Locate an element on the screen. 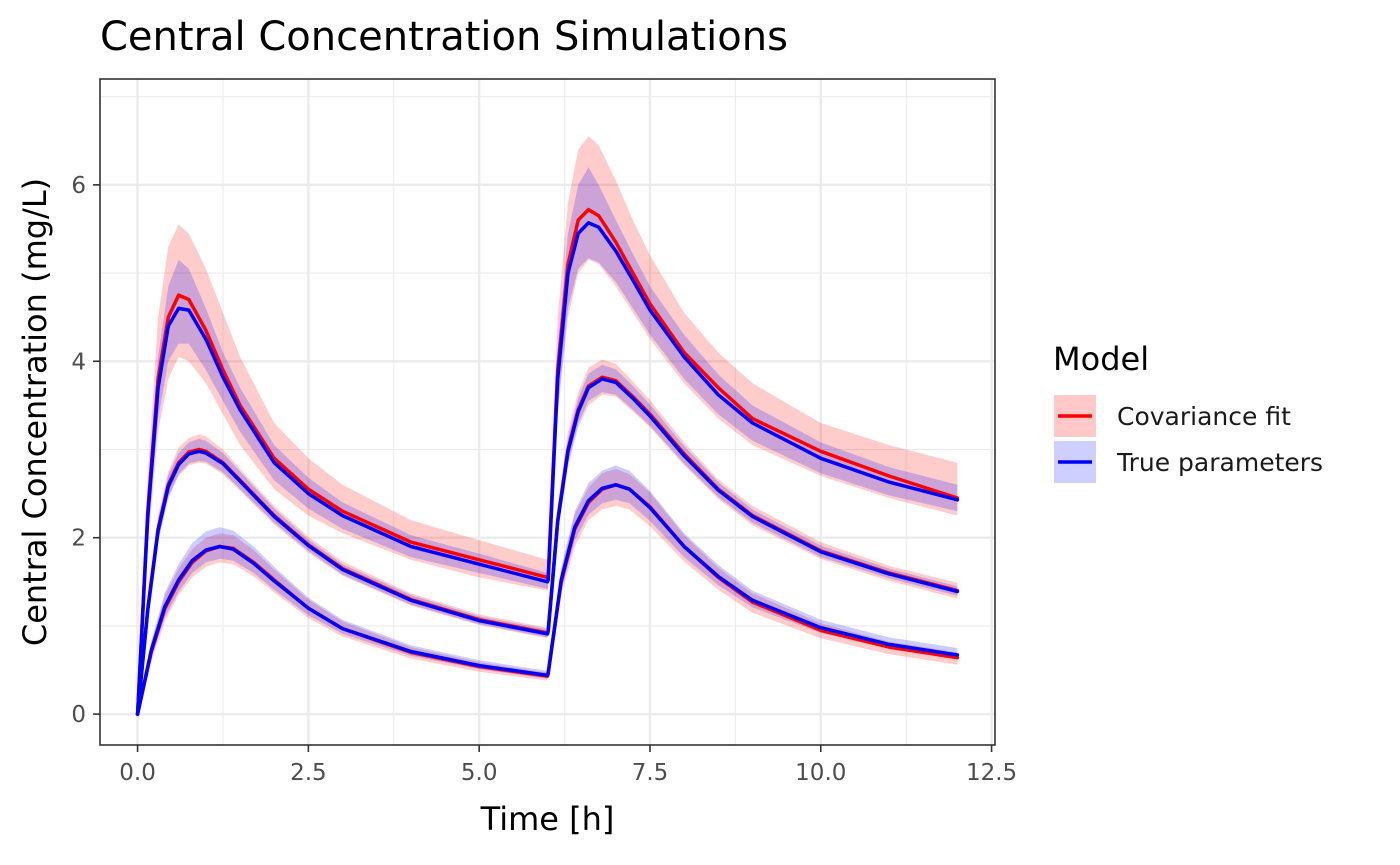 The image size is (1400, 865). legend-label-true-parameters: True parameters is located at coordinates (1219, 462).